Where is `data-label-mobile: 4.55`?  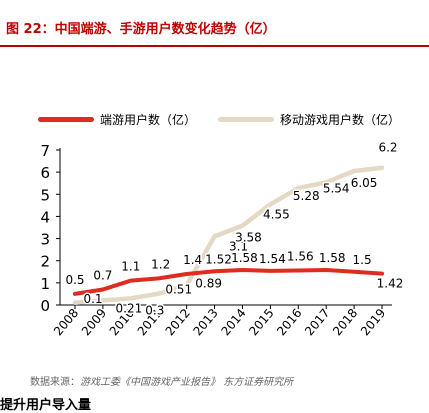
data-label-mobile: 4.55 is located at coordinates (276, 214).